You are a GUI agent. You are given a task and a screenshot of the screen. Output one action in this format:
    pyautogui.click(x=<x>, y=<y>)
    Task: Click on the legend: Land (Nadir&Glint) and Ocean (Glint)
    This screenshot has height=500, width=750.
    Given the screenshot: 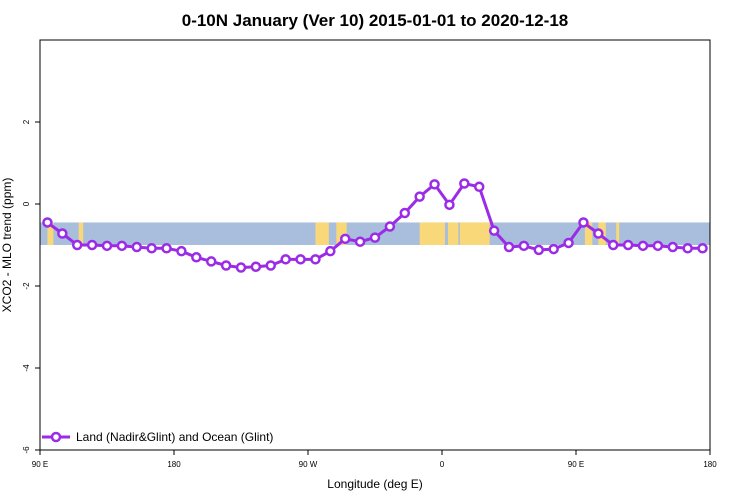 What is the action you would take?
    pyautogui.click(x=157, y=437)
    